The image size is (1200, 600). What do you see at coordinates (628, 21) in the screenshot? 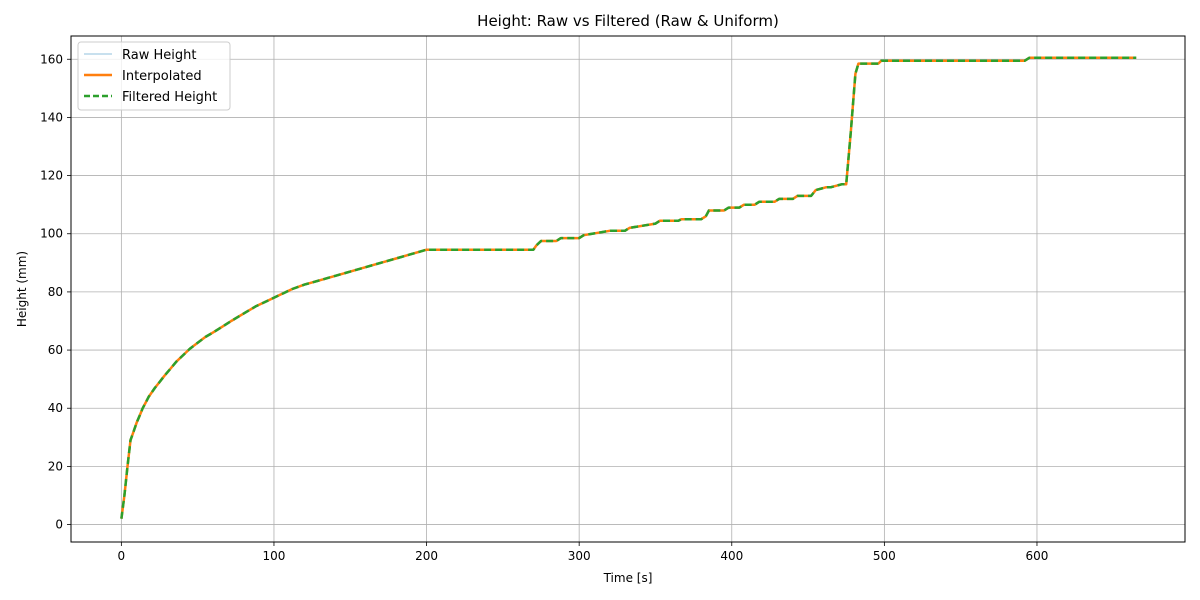
I see `chart-title: Height: Raw vs Filtered (Raw & Uniform)` at bounding box center [628, 21].